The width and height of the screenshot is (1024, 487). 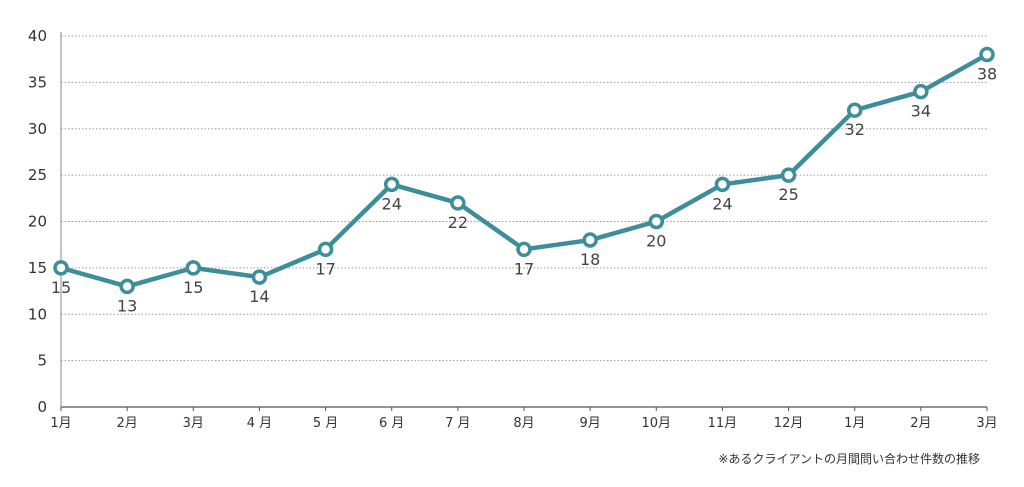 I want to click on x-tick-label: 7 月, so click(x=457, y=423).